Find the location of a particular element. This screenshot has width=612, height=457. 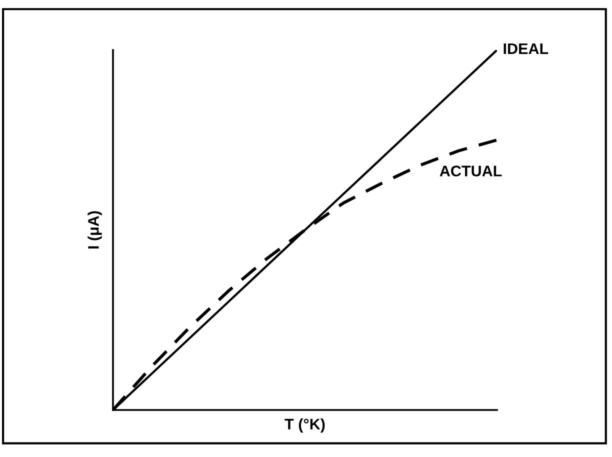

series-label: IDEAL is located at coordinates (526, 48).